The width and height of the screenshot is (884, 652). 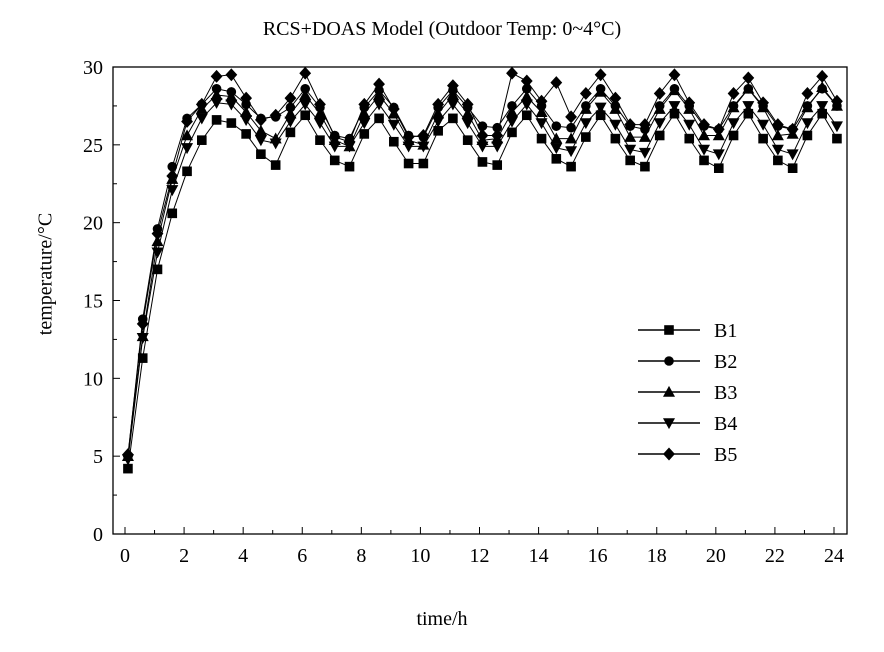 What do you see at coordinates (687, 362) in the screenshot?
I see `legend-item-b2: B2` at bounding box center [687, 362].